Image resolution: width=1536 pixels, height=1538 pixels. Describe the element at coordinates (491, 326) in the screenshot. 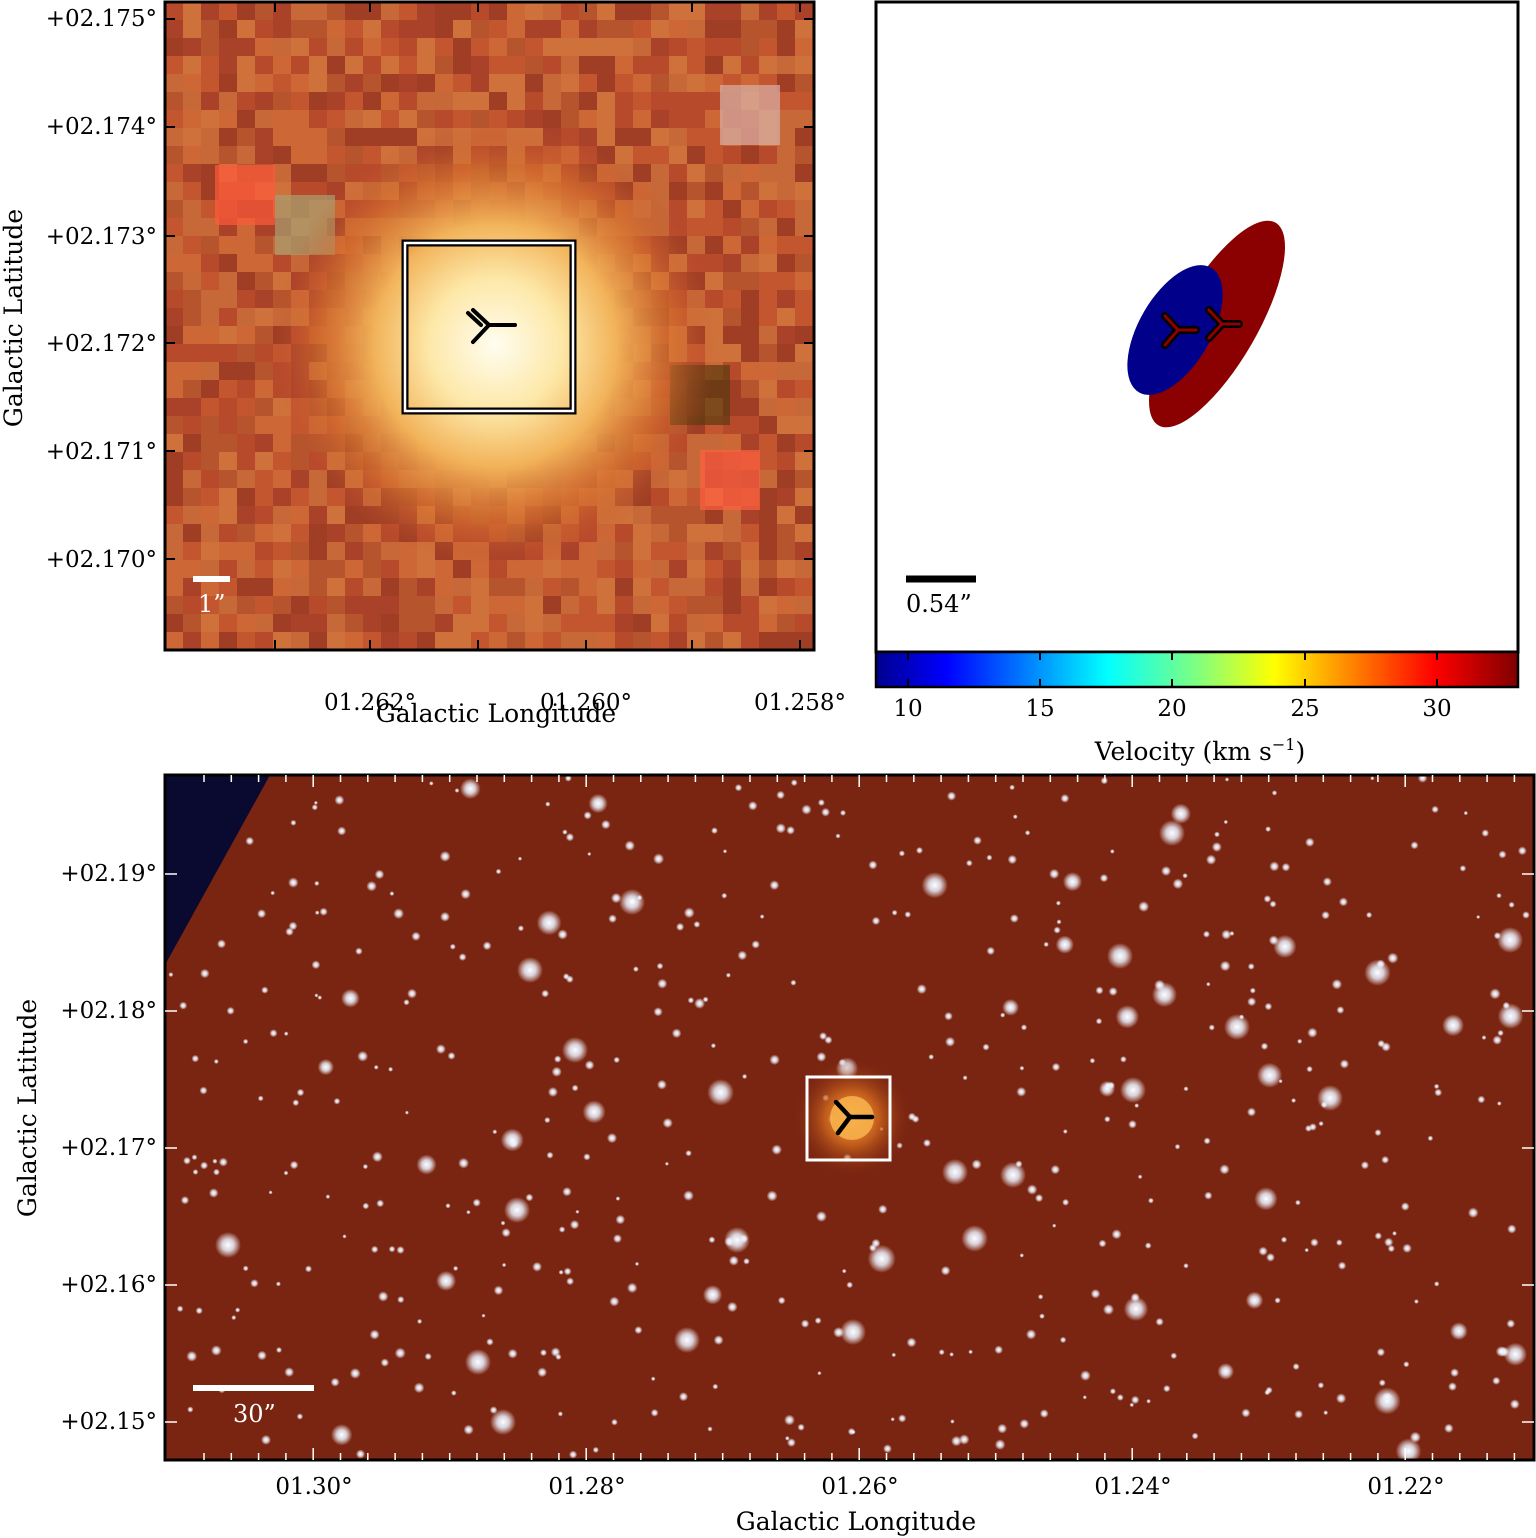

I see `three-pronged-marker-icon` at that location.